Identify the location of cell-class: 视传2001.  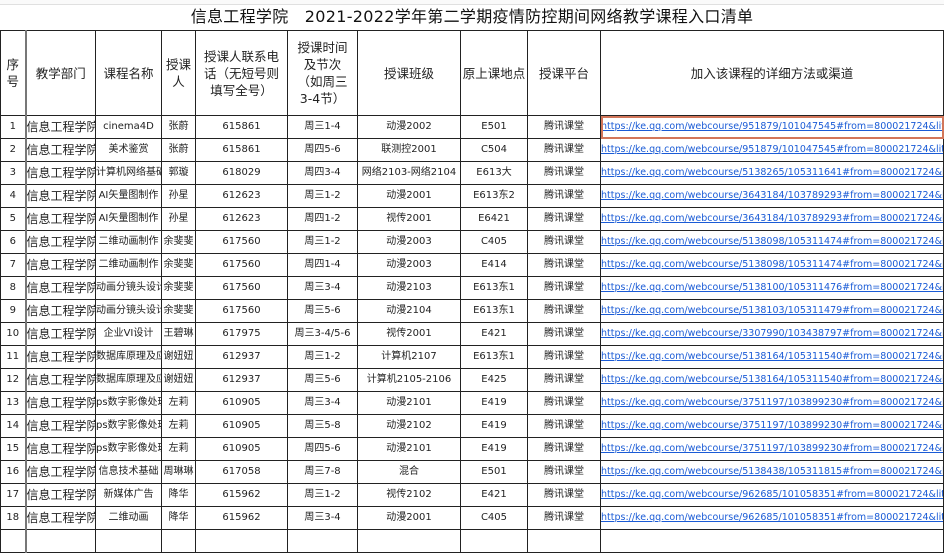
(409, 334).